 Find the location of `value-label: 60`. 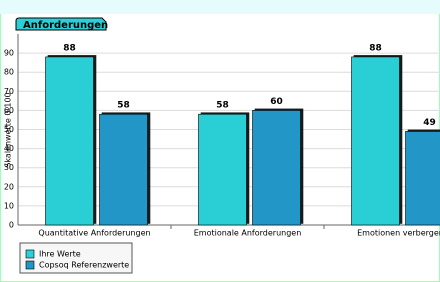

value-label: 60 is located at coordinates (276, 102).